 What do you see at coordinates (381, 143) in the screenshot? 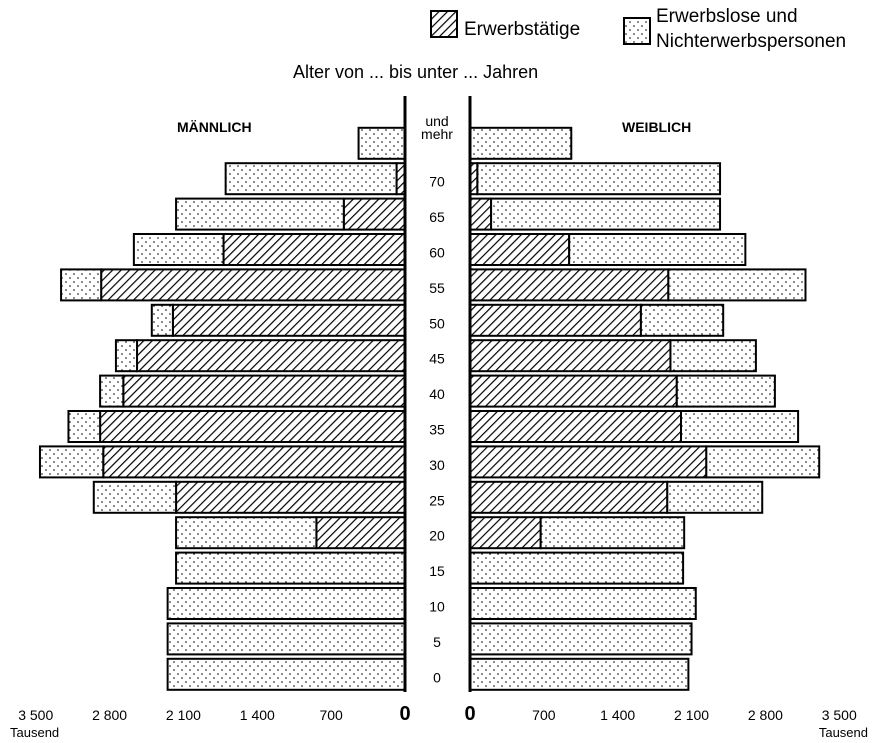
I see `bar-male-nonemployed-70-und-mehr` at bounding box center [381, 143].